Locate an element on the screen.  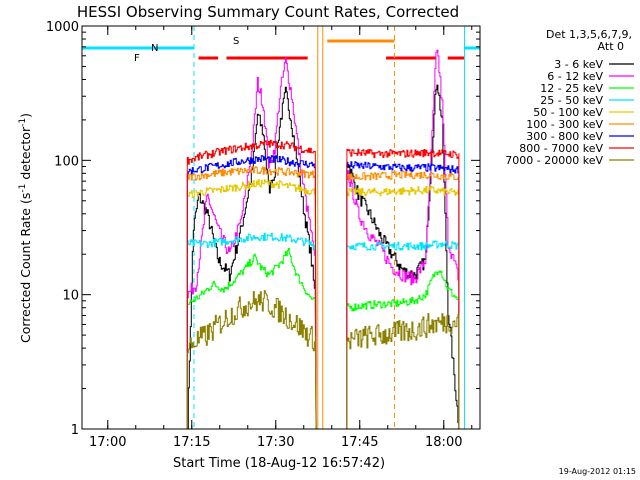
legend-label: 12 - 25 keV is located at coordinates (571, 88).